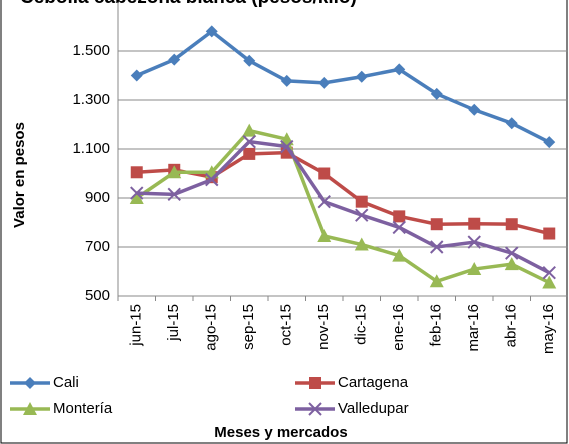 This screenshot has height=444, width=569. I want to click on x-tick-label: sep-15, so click(248, 327).